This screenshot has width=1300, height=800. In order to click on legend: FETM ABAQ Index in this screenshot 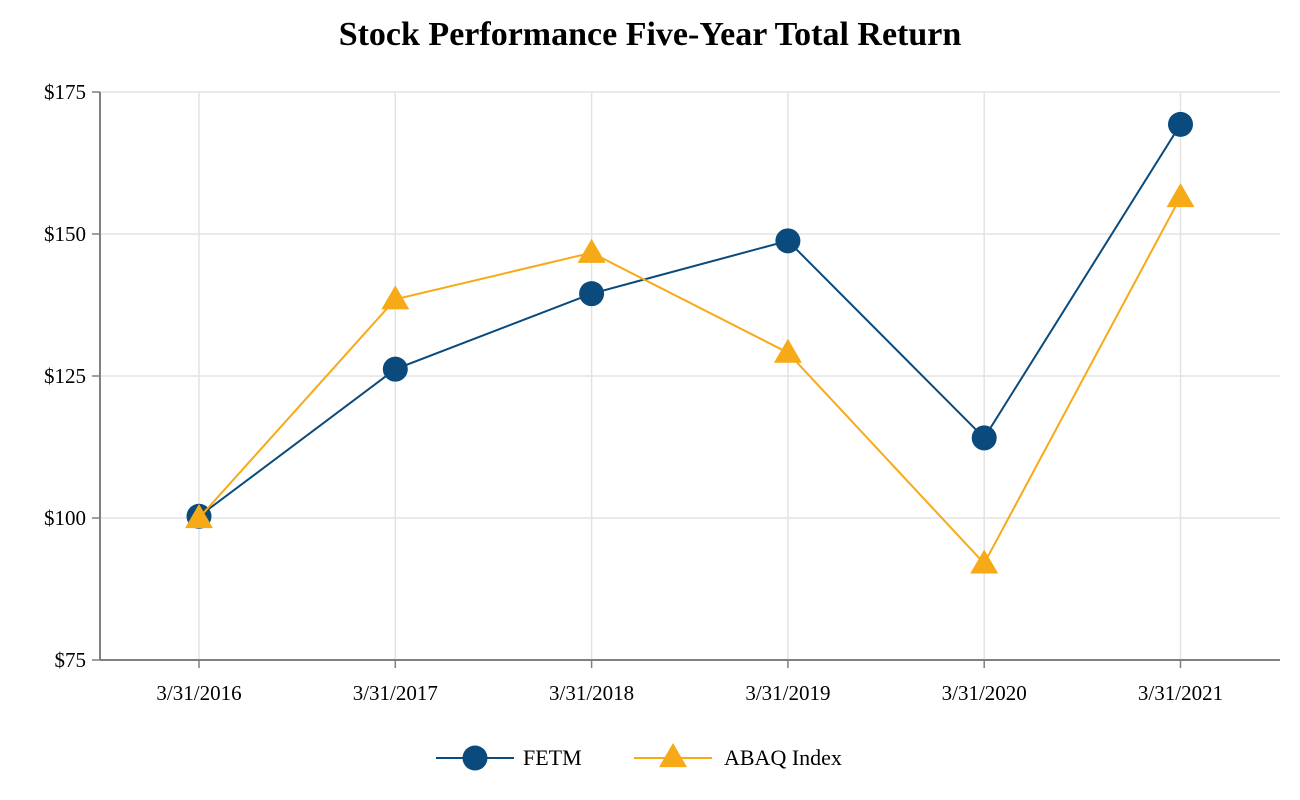, I will do `click(639, 757)`.